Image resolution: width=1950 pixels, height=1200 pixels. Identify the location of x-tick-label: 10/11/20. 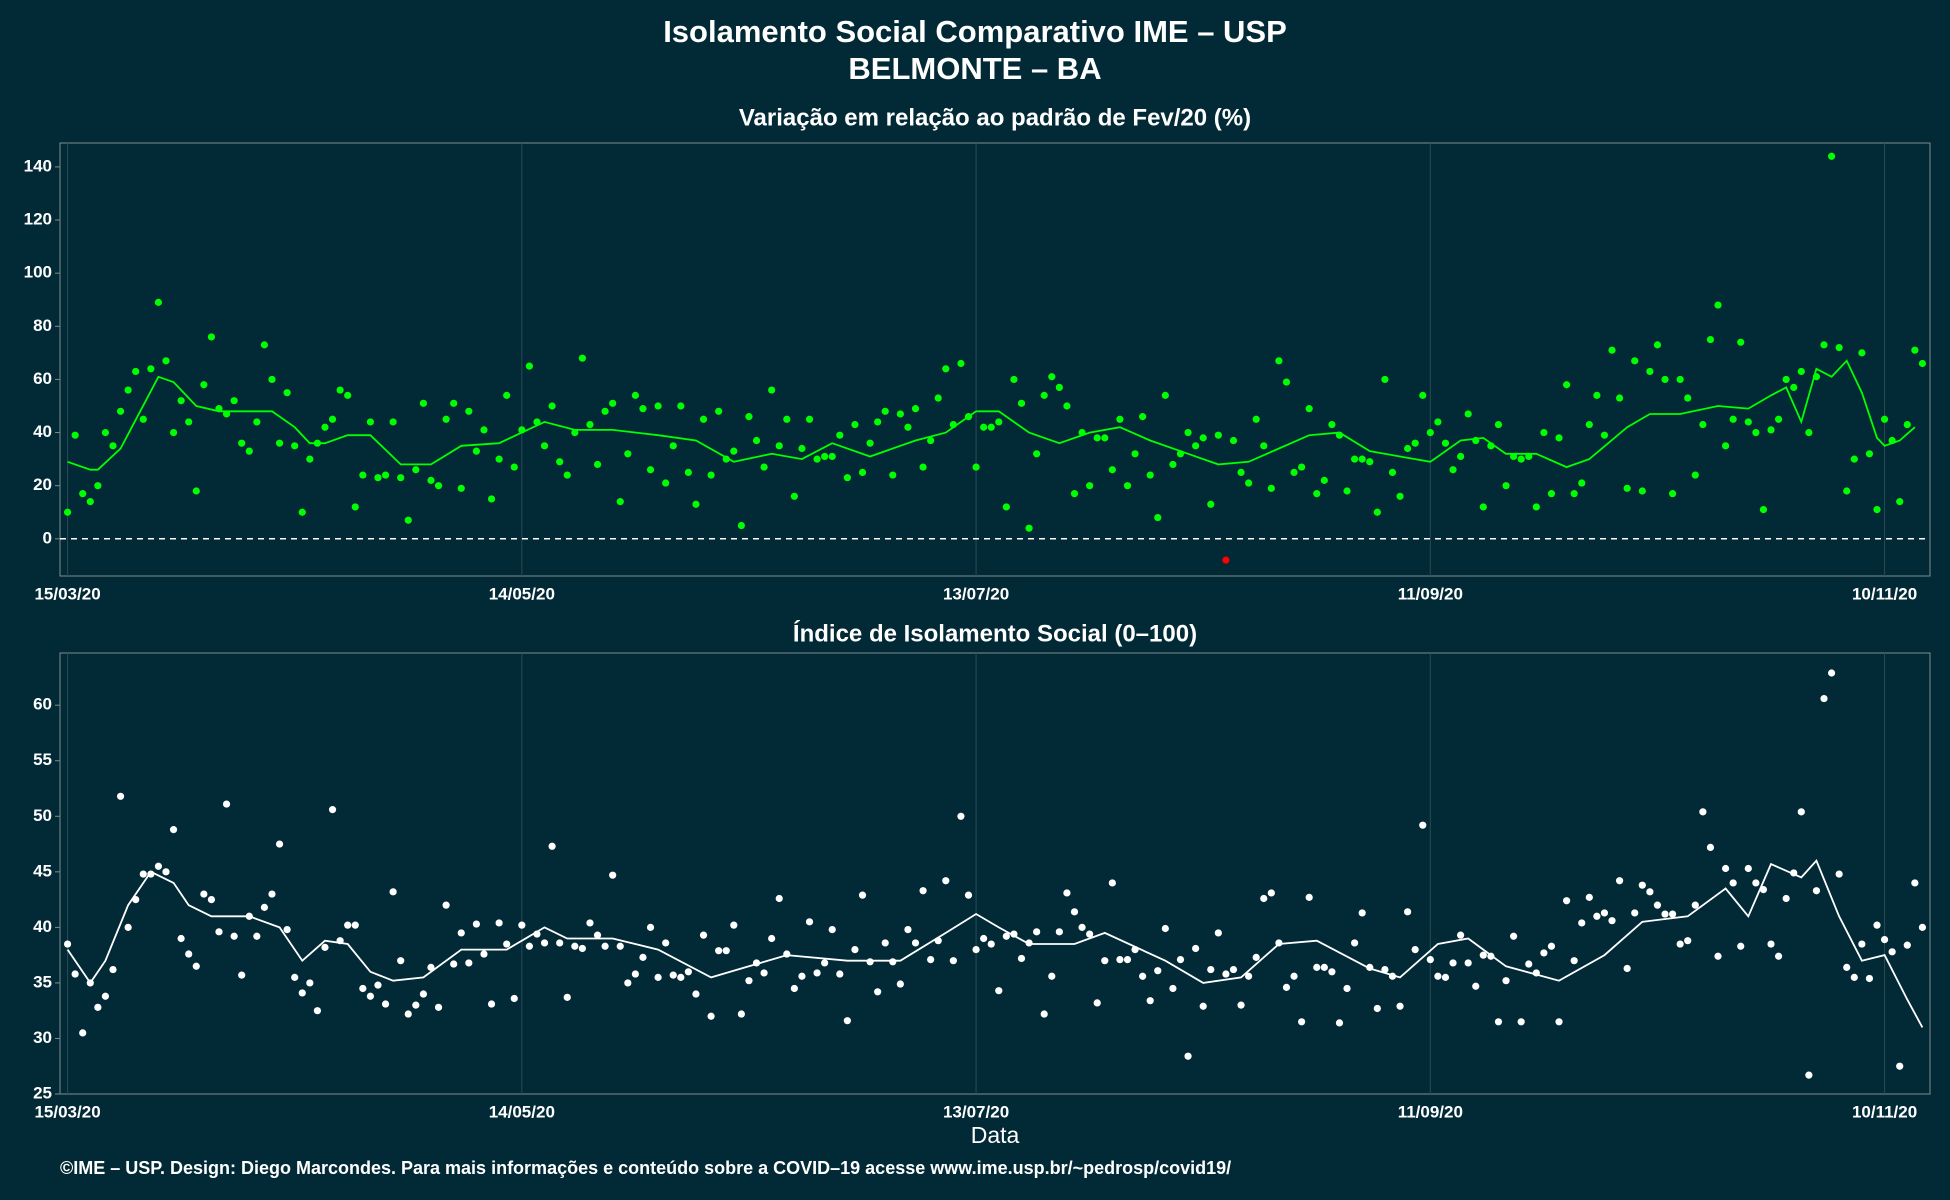
(1884, 593).